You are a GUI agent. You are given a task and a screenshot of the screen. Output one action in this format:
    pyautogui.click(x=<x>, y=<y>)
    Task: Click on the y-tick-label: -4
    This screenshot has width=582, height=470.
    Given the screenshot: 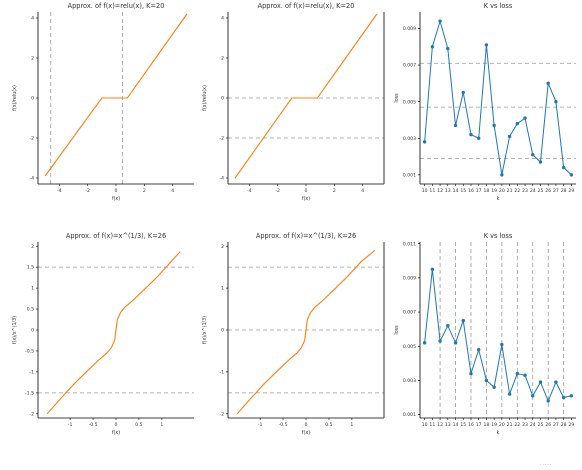 What is the action you would take?
    pyautogui.click(x=221, y=179)
    